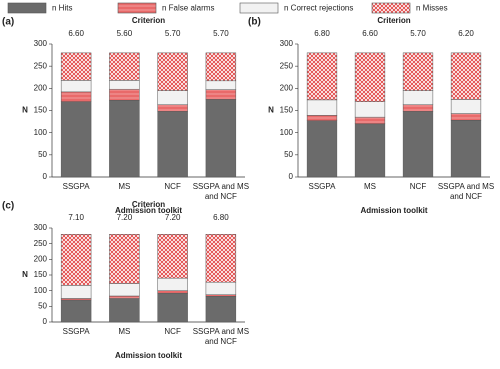 This screenshot has width=500, height=369. What do you see at coordinates (125, 33) in the screenshot?
I see `criterion-value: 5.60` at bounding box center [125, 33].